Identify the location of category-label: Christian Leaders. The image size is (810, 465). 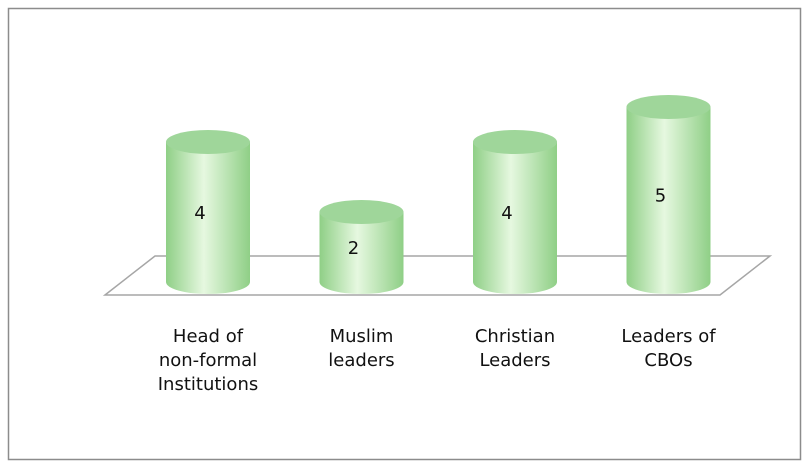
(515, 348).